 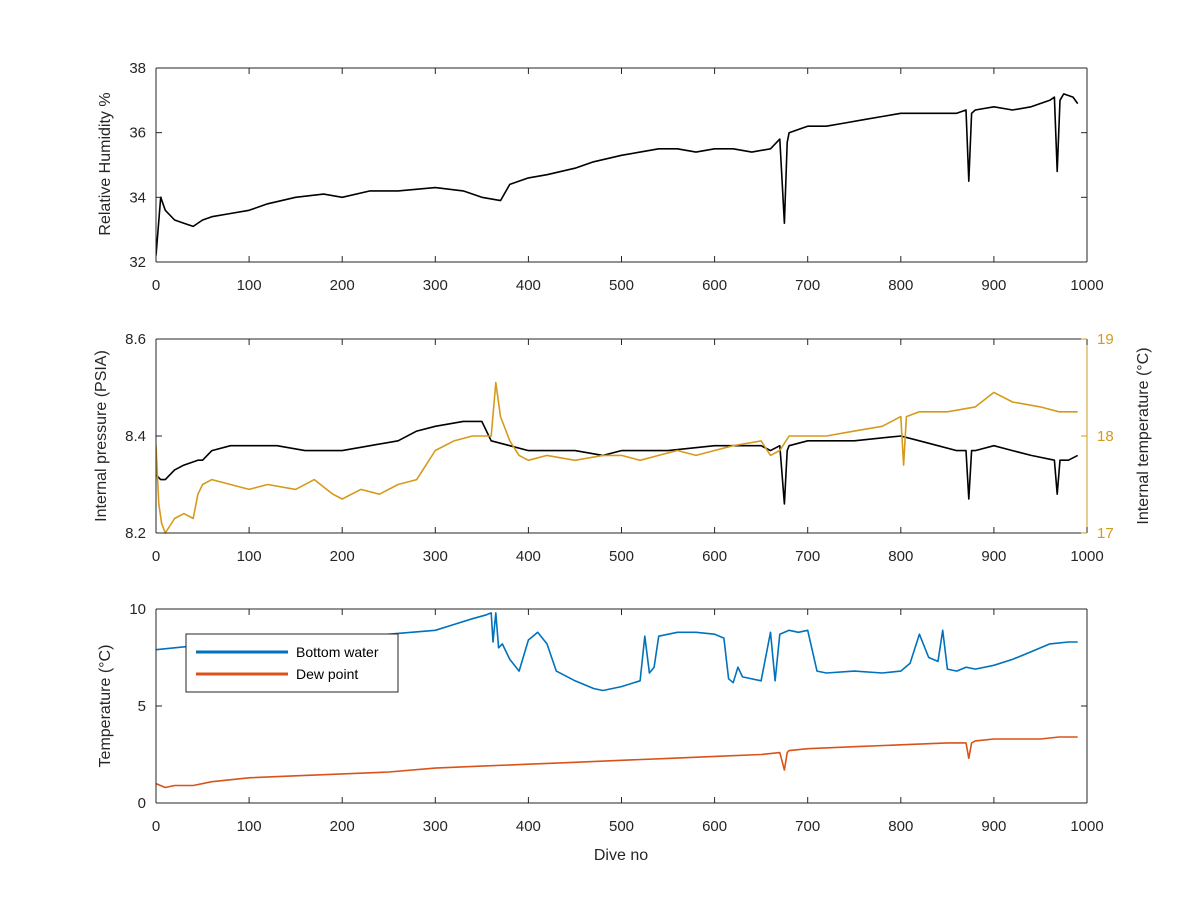 I want to click on humidity-x-tick-label: 900, so click(x=993, y=285).